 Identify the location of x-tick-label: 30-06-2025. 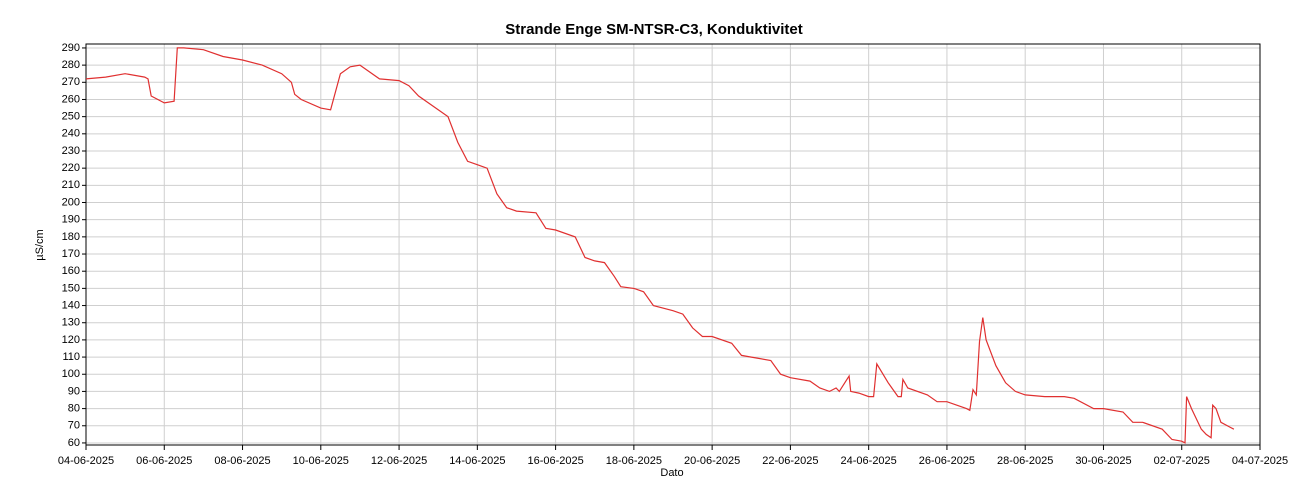
(1103, 461).